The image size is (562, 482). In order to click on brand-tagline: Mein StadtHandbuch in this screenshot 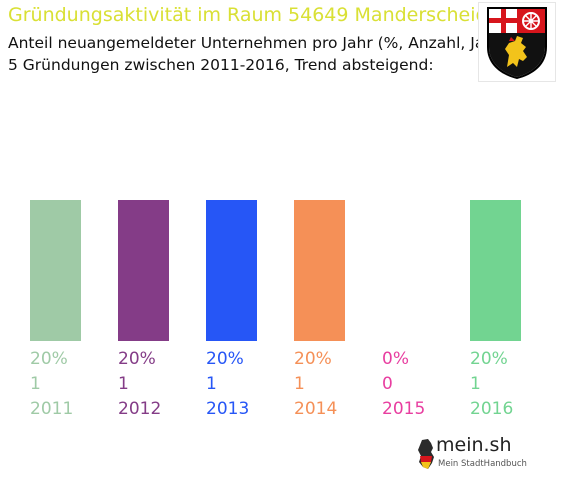, I will do `click(482, 464)`.